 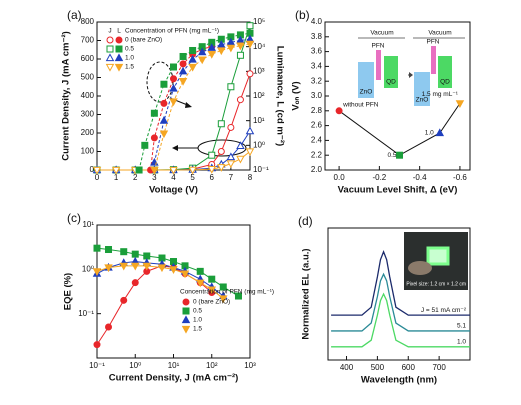 What do you see at coordinates (317, 80) in the screenshot?
I see `y-tick-label: 3.2` at bounding box center [317, 80].